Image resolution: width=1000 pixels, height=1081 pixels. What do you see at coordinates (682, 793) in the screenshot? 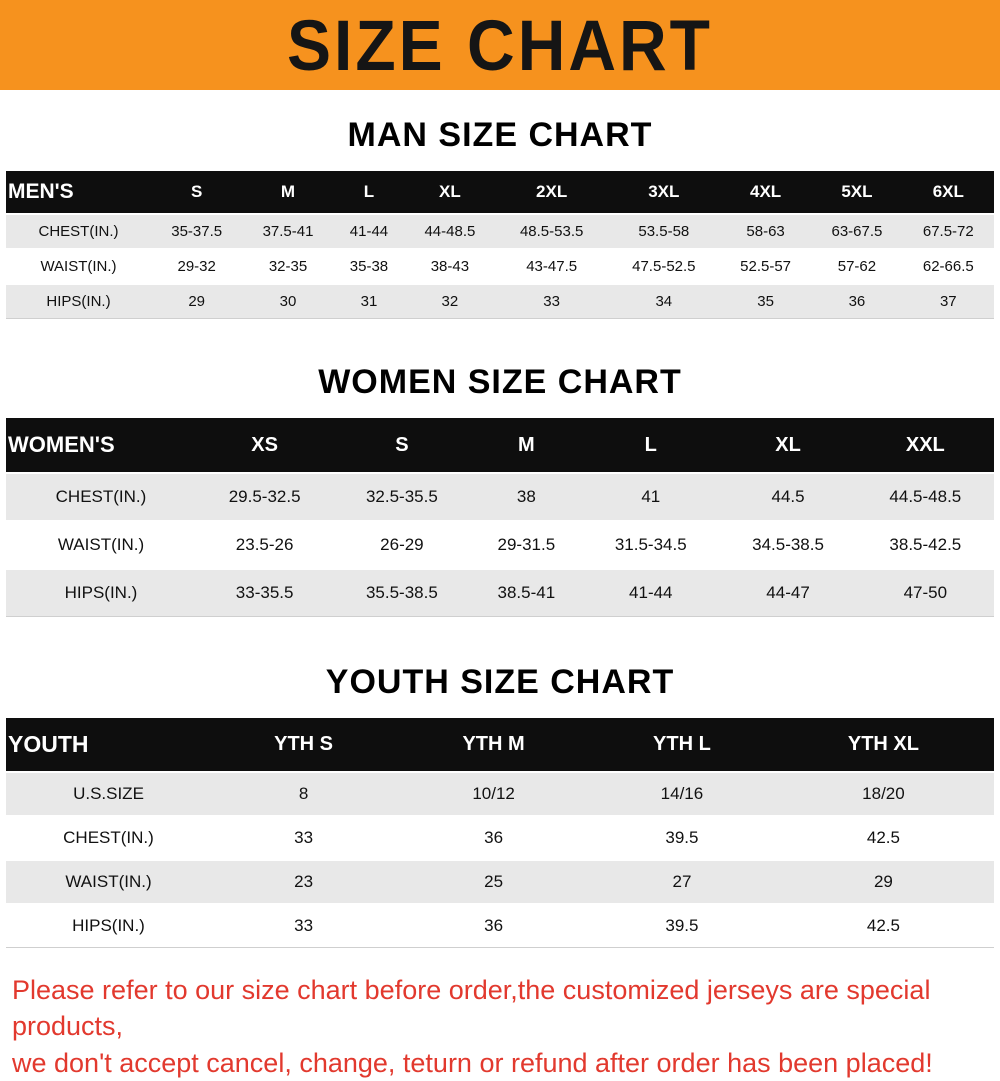
I see `size-value-cell: 14/16` at bounding box center [682, 793].